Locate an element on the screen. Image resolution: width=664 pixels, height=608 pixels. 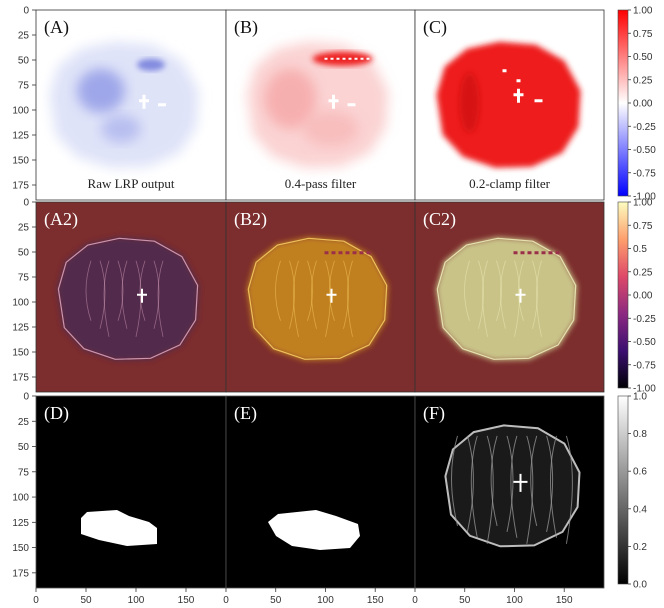
colorbar-tick-label: -0.50 is located at coordinates (644, 150).